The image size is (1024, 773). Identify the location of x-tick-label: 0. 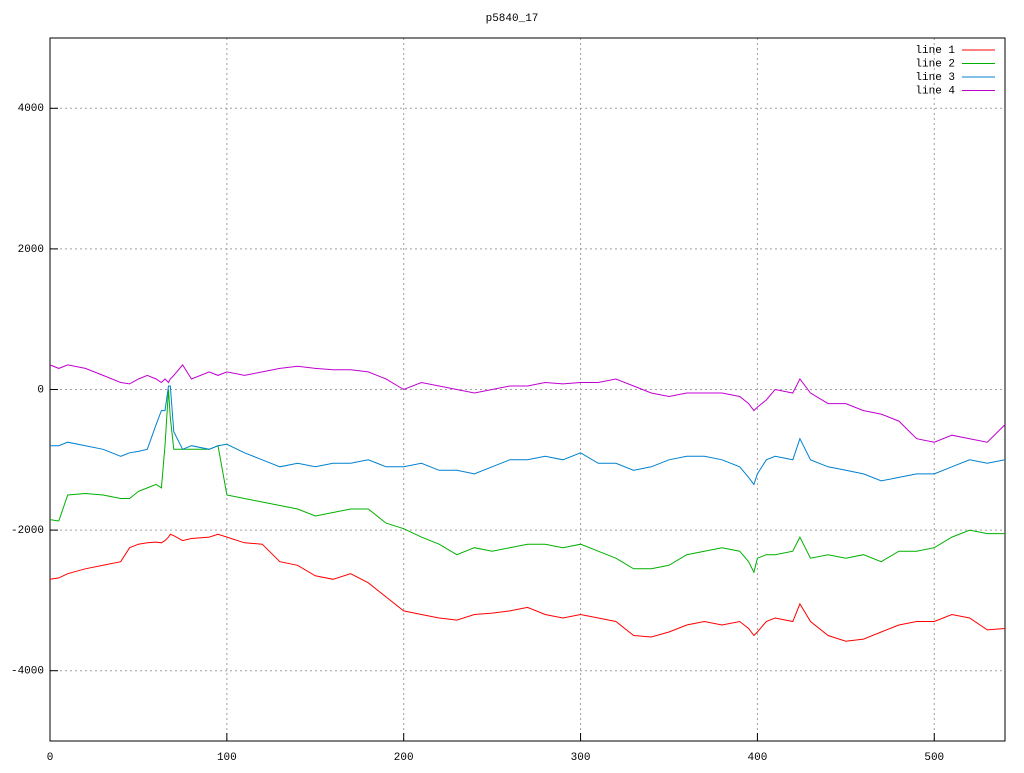
(50, 758).